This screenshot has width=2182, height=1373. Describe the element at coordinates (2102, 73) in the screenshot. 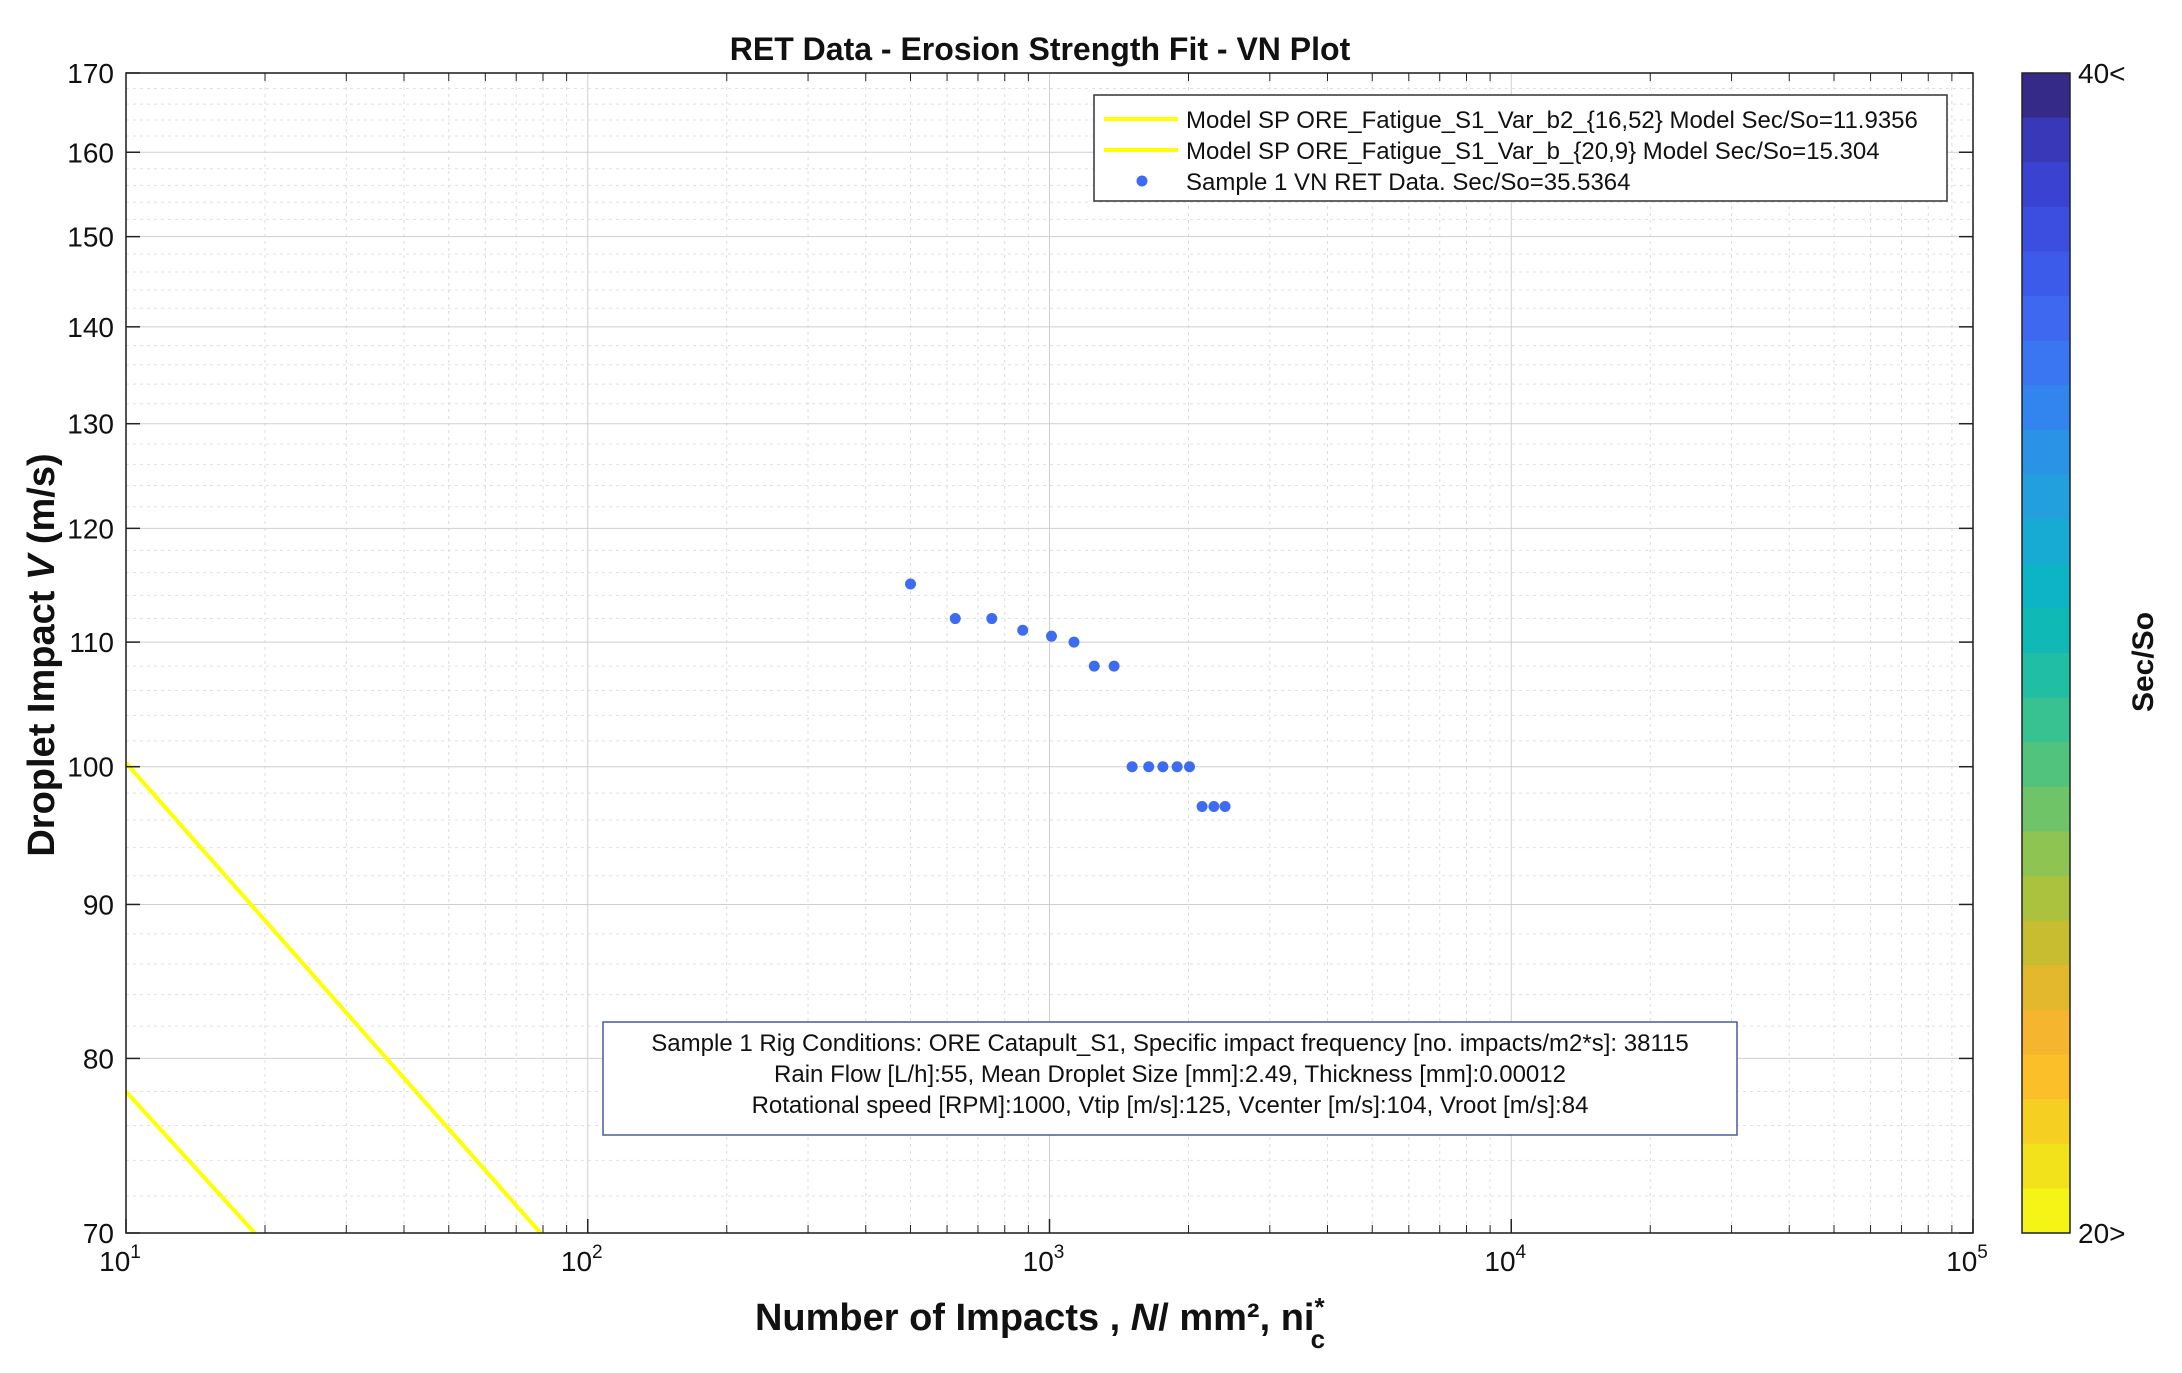

I see `colorbar-top-label: 40<` at that location.